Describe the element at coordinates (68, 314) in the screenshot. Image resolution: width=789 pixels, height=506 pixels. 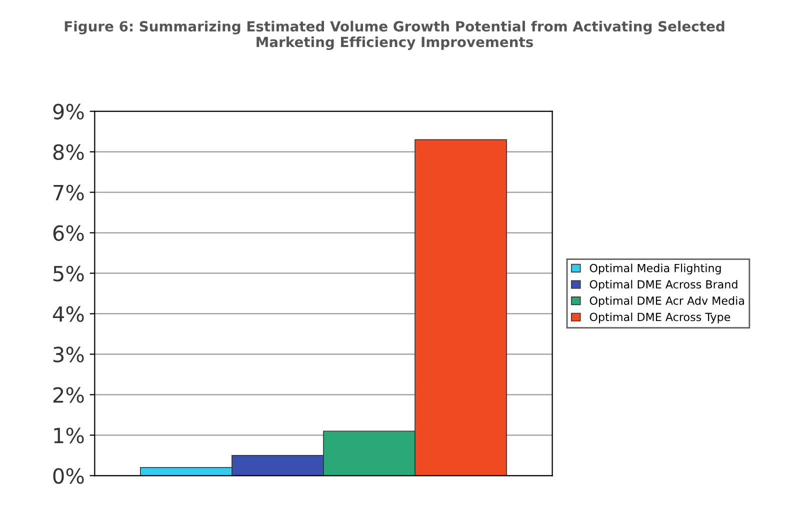
I see `y-tick-label: 4%` at that location.